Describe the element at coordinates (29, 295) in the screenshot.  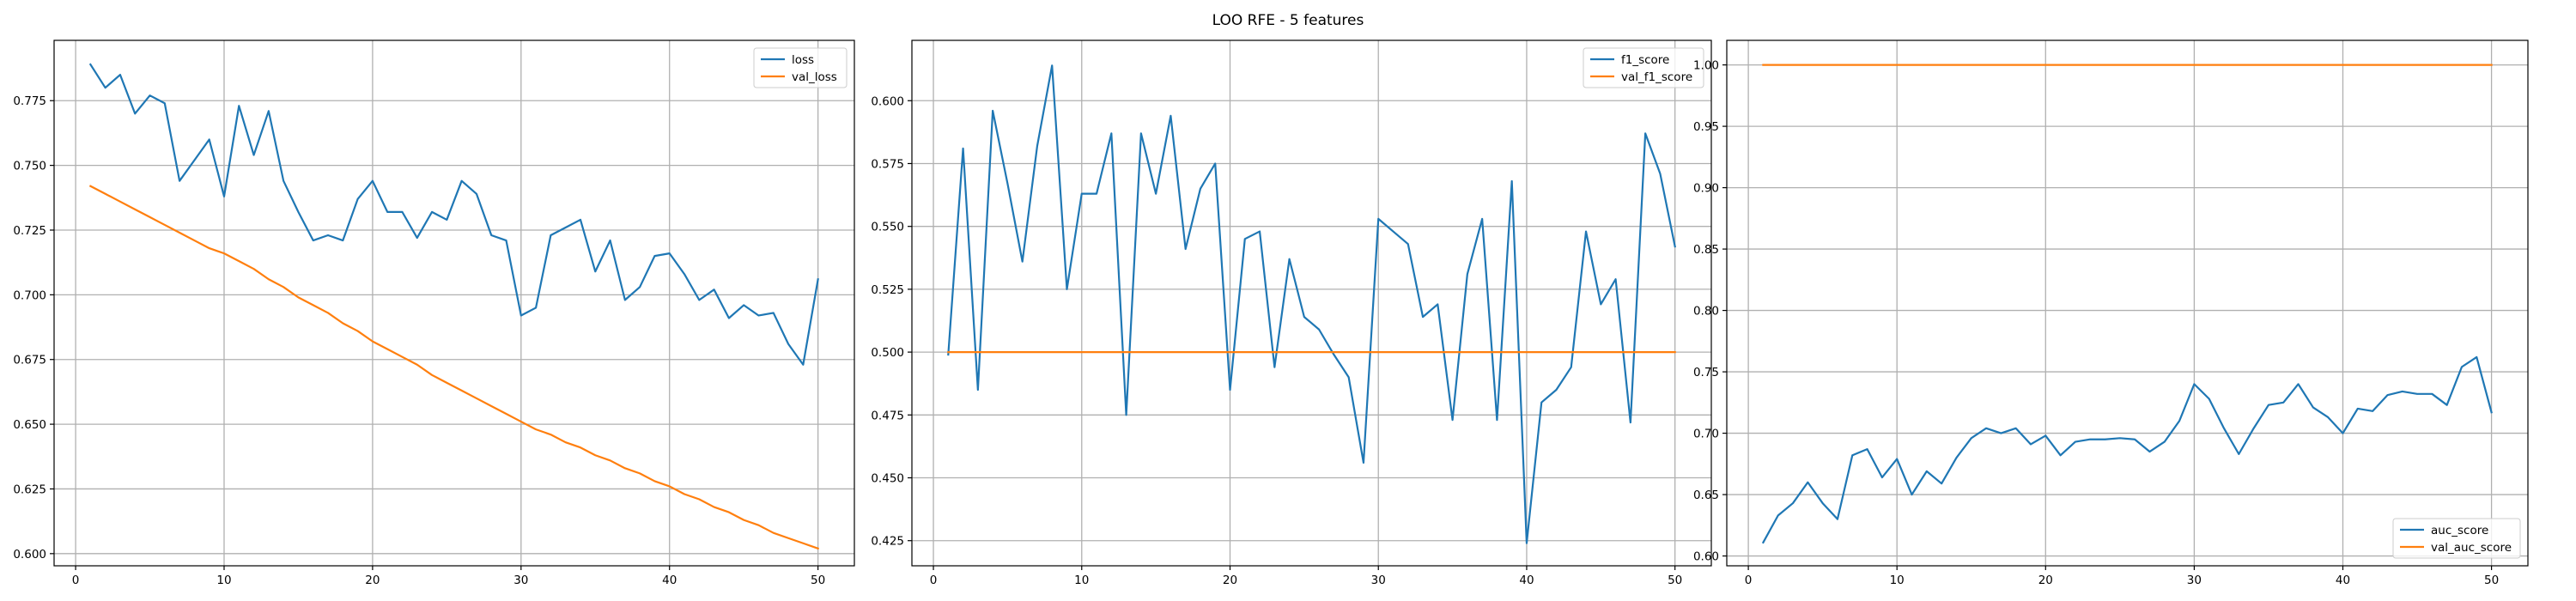
I see `y-tick-label: 0.700` at that location.